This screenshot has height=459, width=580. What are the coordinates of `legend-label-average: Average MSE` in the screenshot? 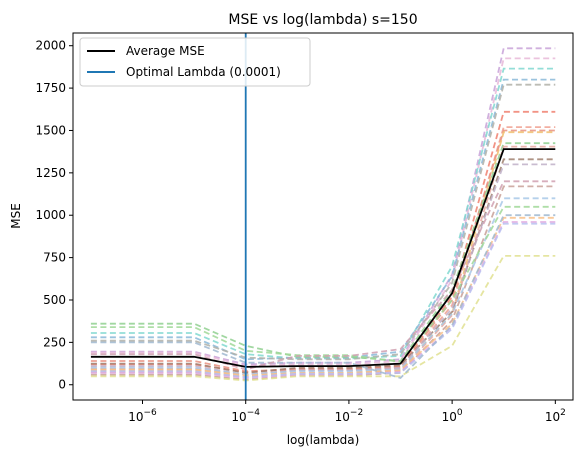 It's located at (165, 51).